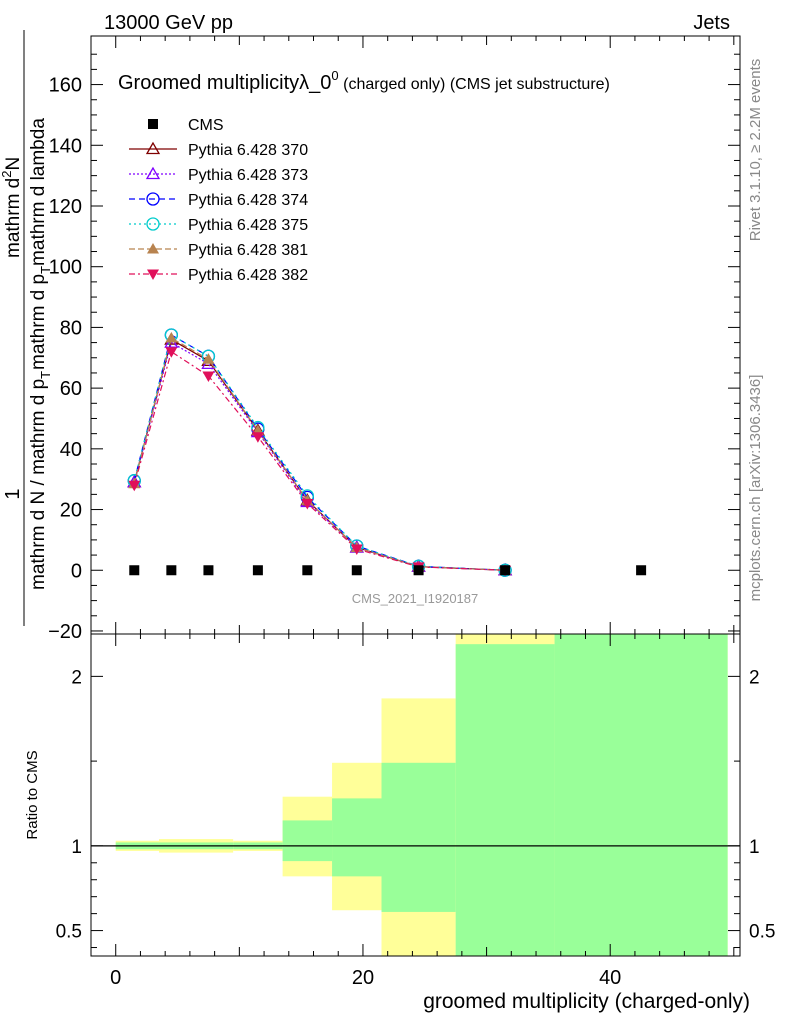 The image size is (786, 1024). What do you see at coordinates (32, 794) in the screenshot?
I see `ratio-ylabel: Ratio to CMS` at bounding box center [32, 794].